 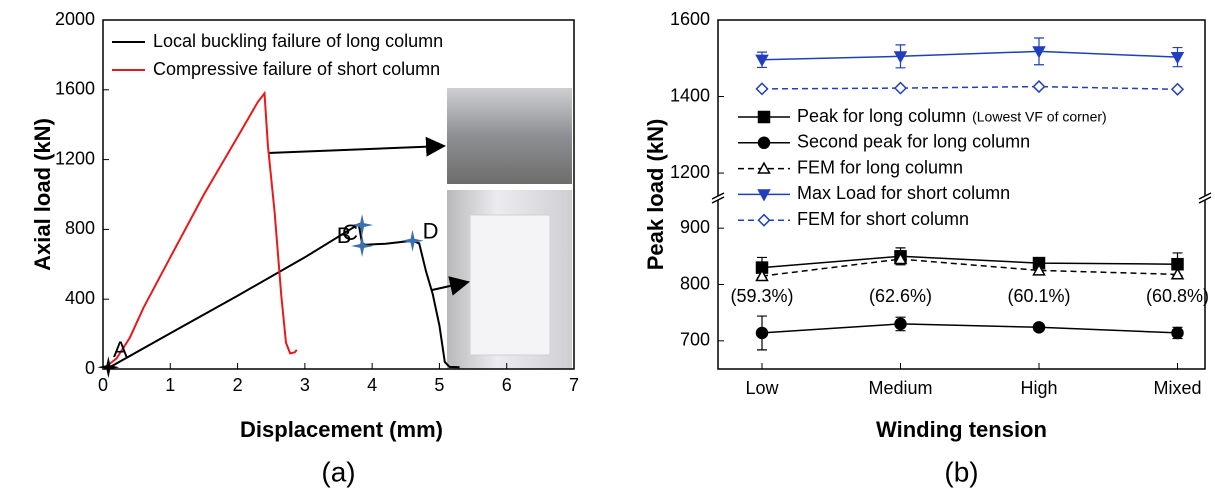 What do you see at coordinates (298, 41) in the screenshot?
I see `legend-label: Local buckling failure of long column` at bounding box center [298, 41].